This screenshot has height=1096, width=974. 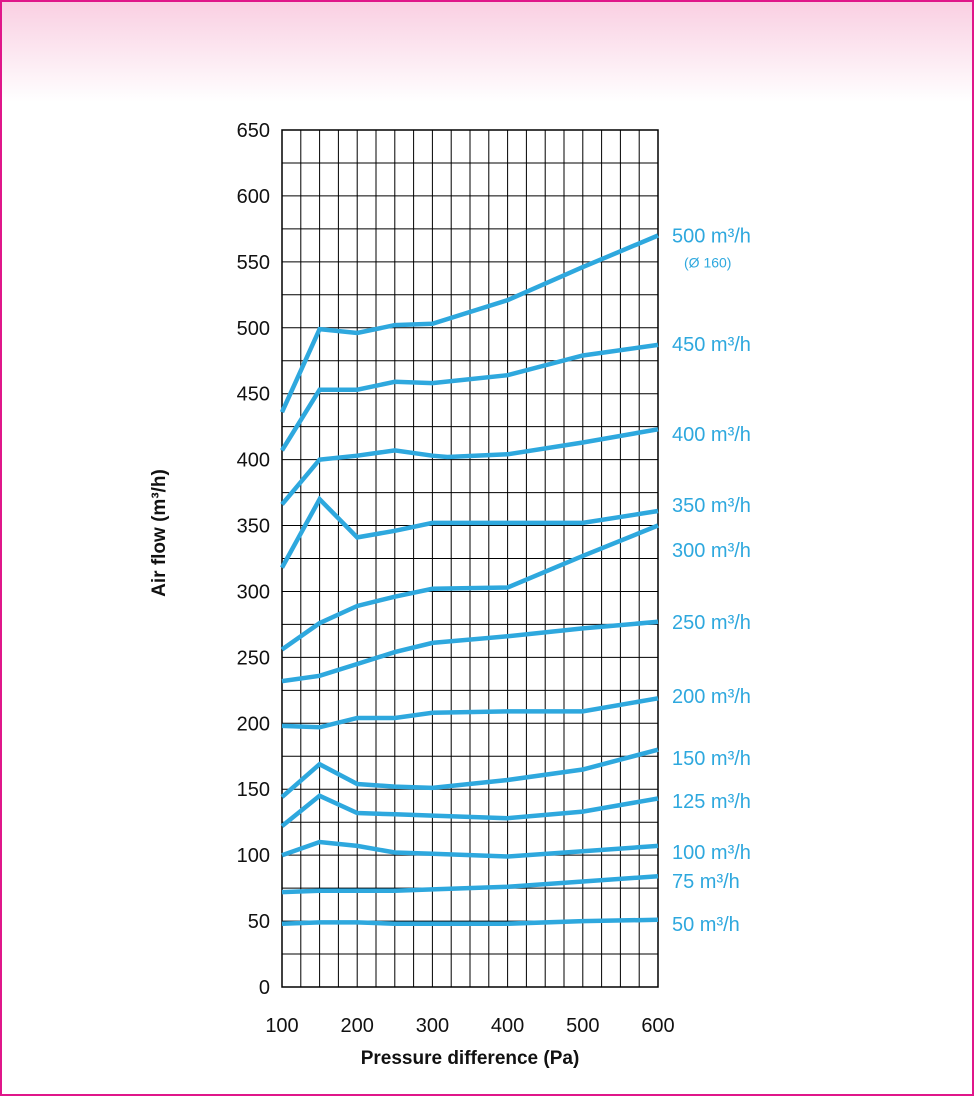 What do you see at coordinates (253, 856) in the screenshot?
I see `y-tick-label: 100` at bounding box center [253, 856].